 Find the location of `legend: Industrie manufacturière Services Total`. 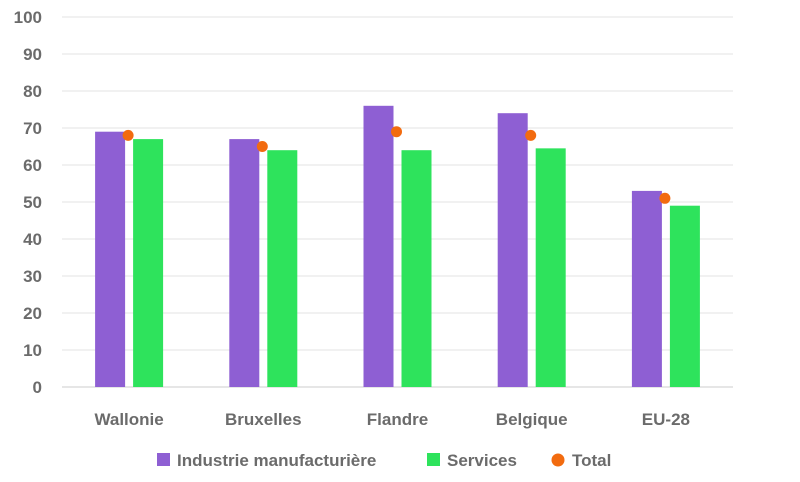

legend: Industrie manufacturière Services Total is located at coordinates (384, 460).